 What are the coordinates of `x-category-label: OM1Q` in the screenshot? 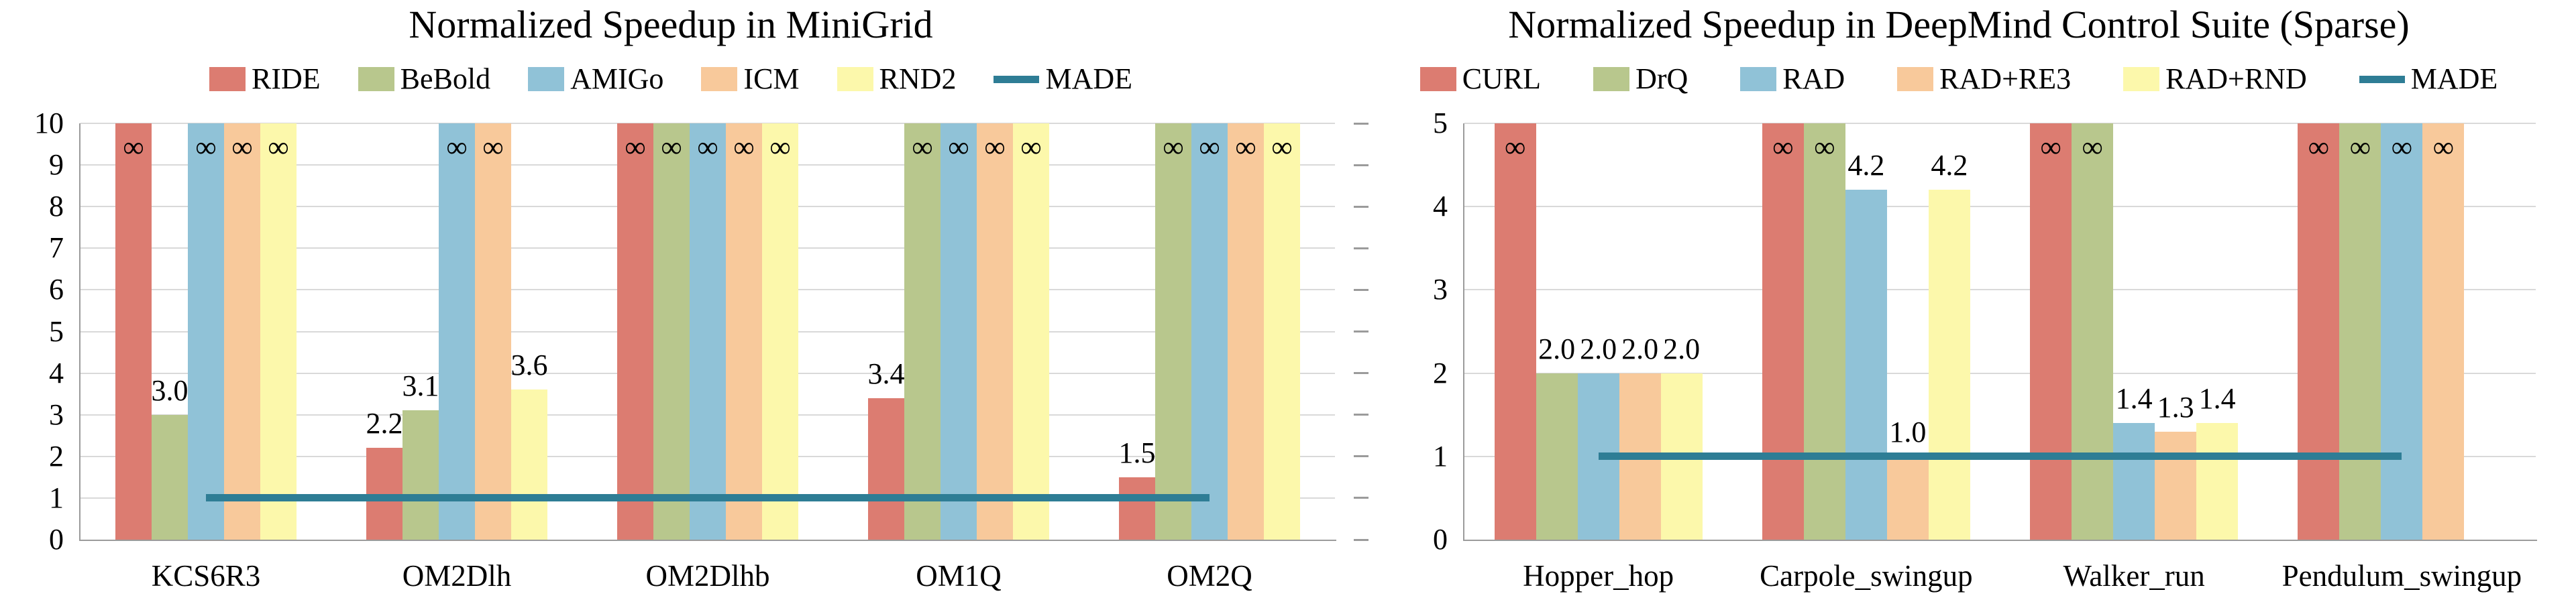 It's located at (959, 576).